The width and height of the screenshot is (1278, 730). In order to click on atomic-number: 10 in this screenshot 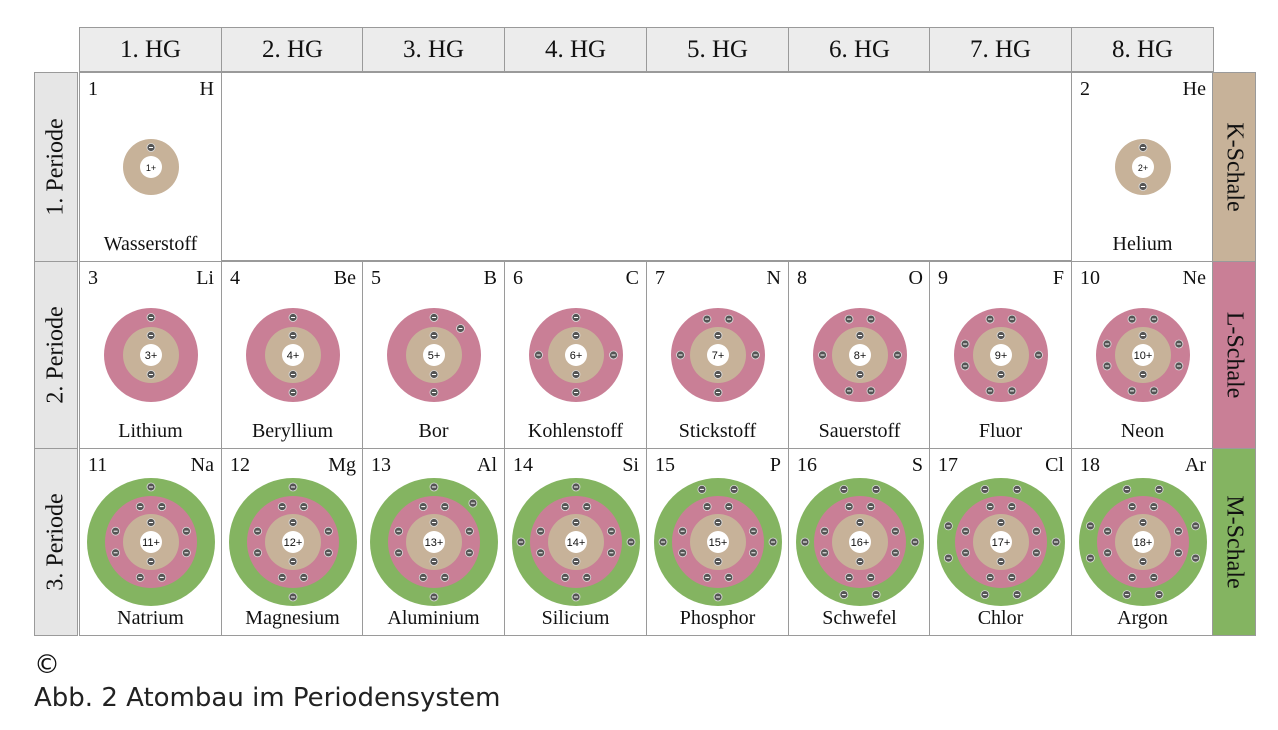, I will do `click(1090, 278)`.